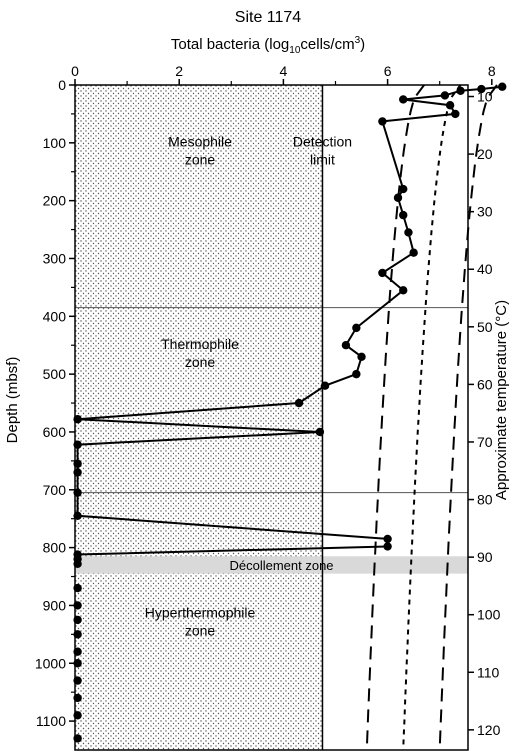 The height and width of the screenshot is (754, 518). I want to click on y-tick-label-11: 1100, so click(51, 721).